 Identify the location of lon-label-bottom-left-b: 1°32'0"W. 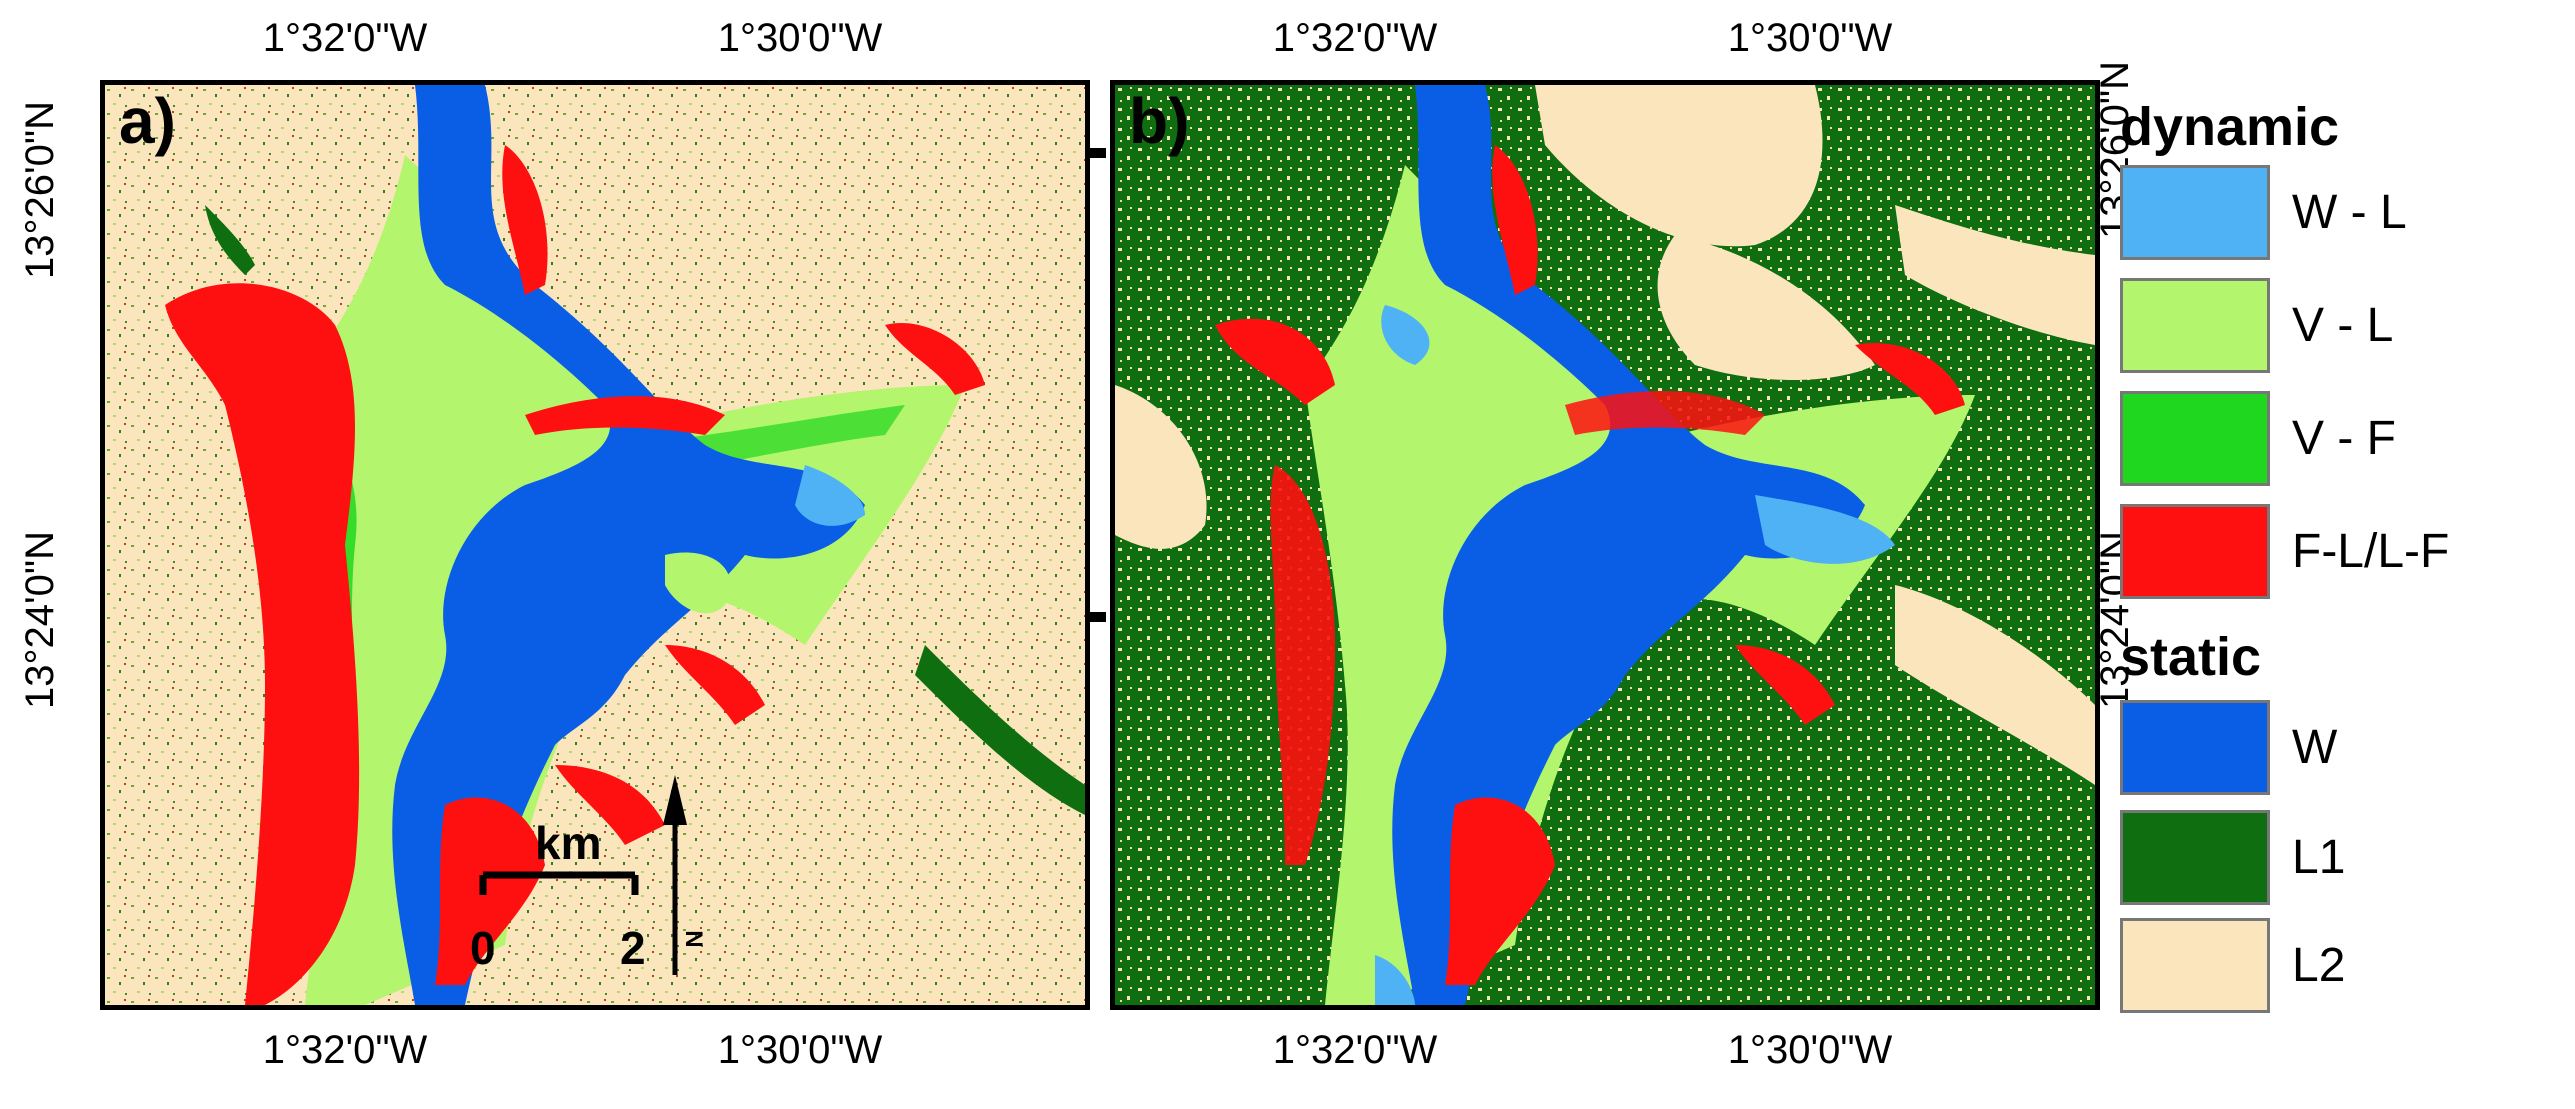
(1355, 1050).